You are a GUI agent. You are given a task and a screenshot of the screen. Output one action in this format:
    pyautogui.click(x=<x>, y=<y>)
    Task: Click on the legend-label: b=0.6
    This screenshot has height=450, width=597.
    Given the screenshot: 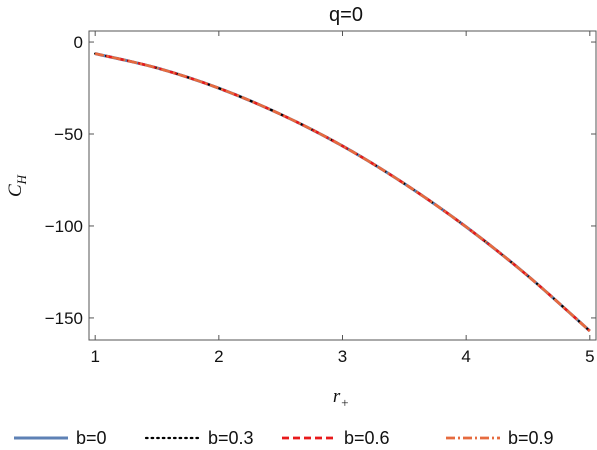 What is the action you would take?
    pyautogui.click(x=367, y=438)
    